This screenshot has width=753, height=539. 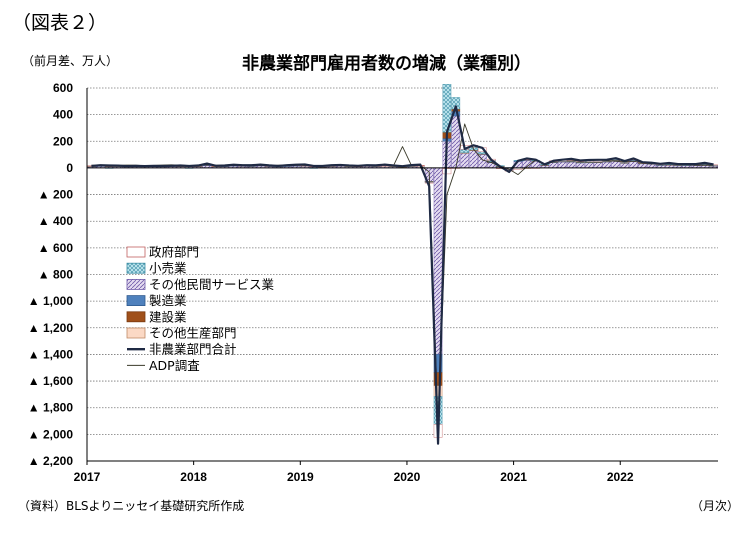 I want to click on y-tick-label: ▲ 400, so click(x=56, y=221).